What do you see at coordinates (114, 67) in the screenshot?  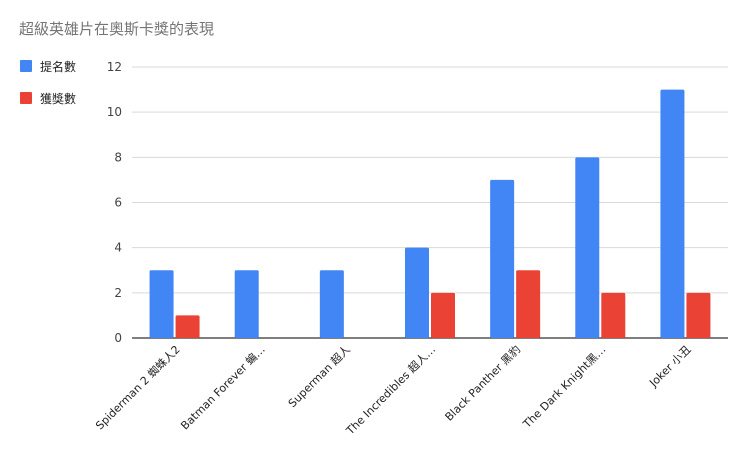 I see `y-tick-label: 12` at bounding box center [114, 67].